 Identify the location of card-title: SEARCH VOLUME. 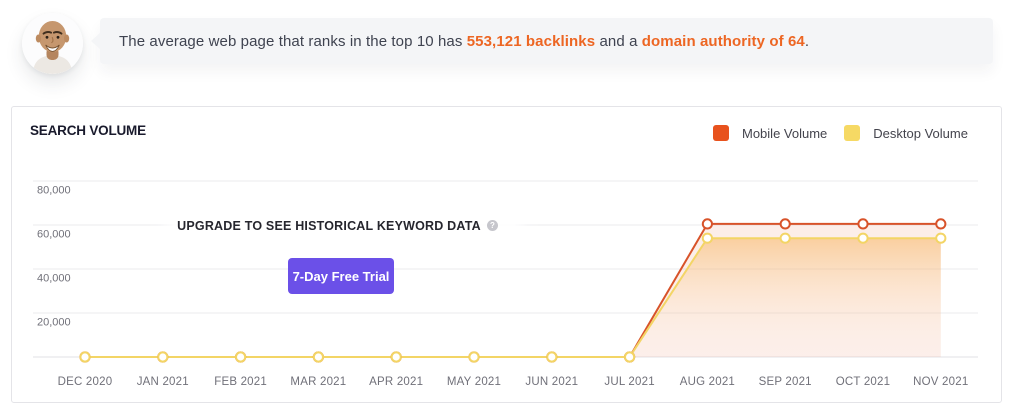
(88, 130).